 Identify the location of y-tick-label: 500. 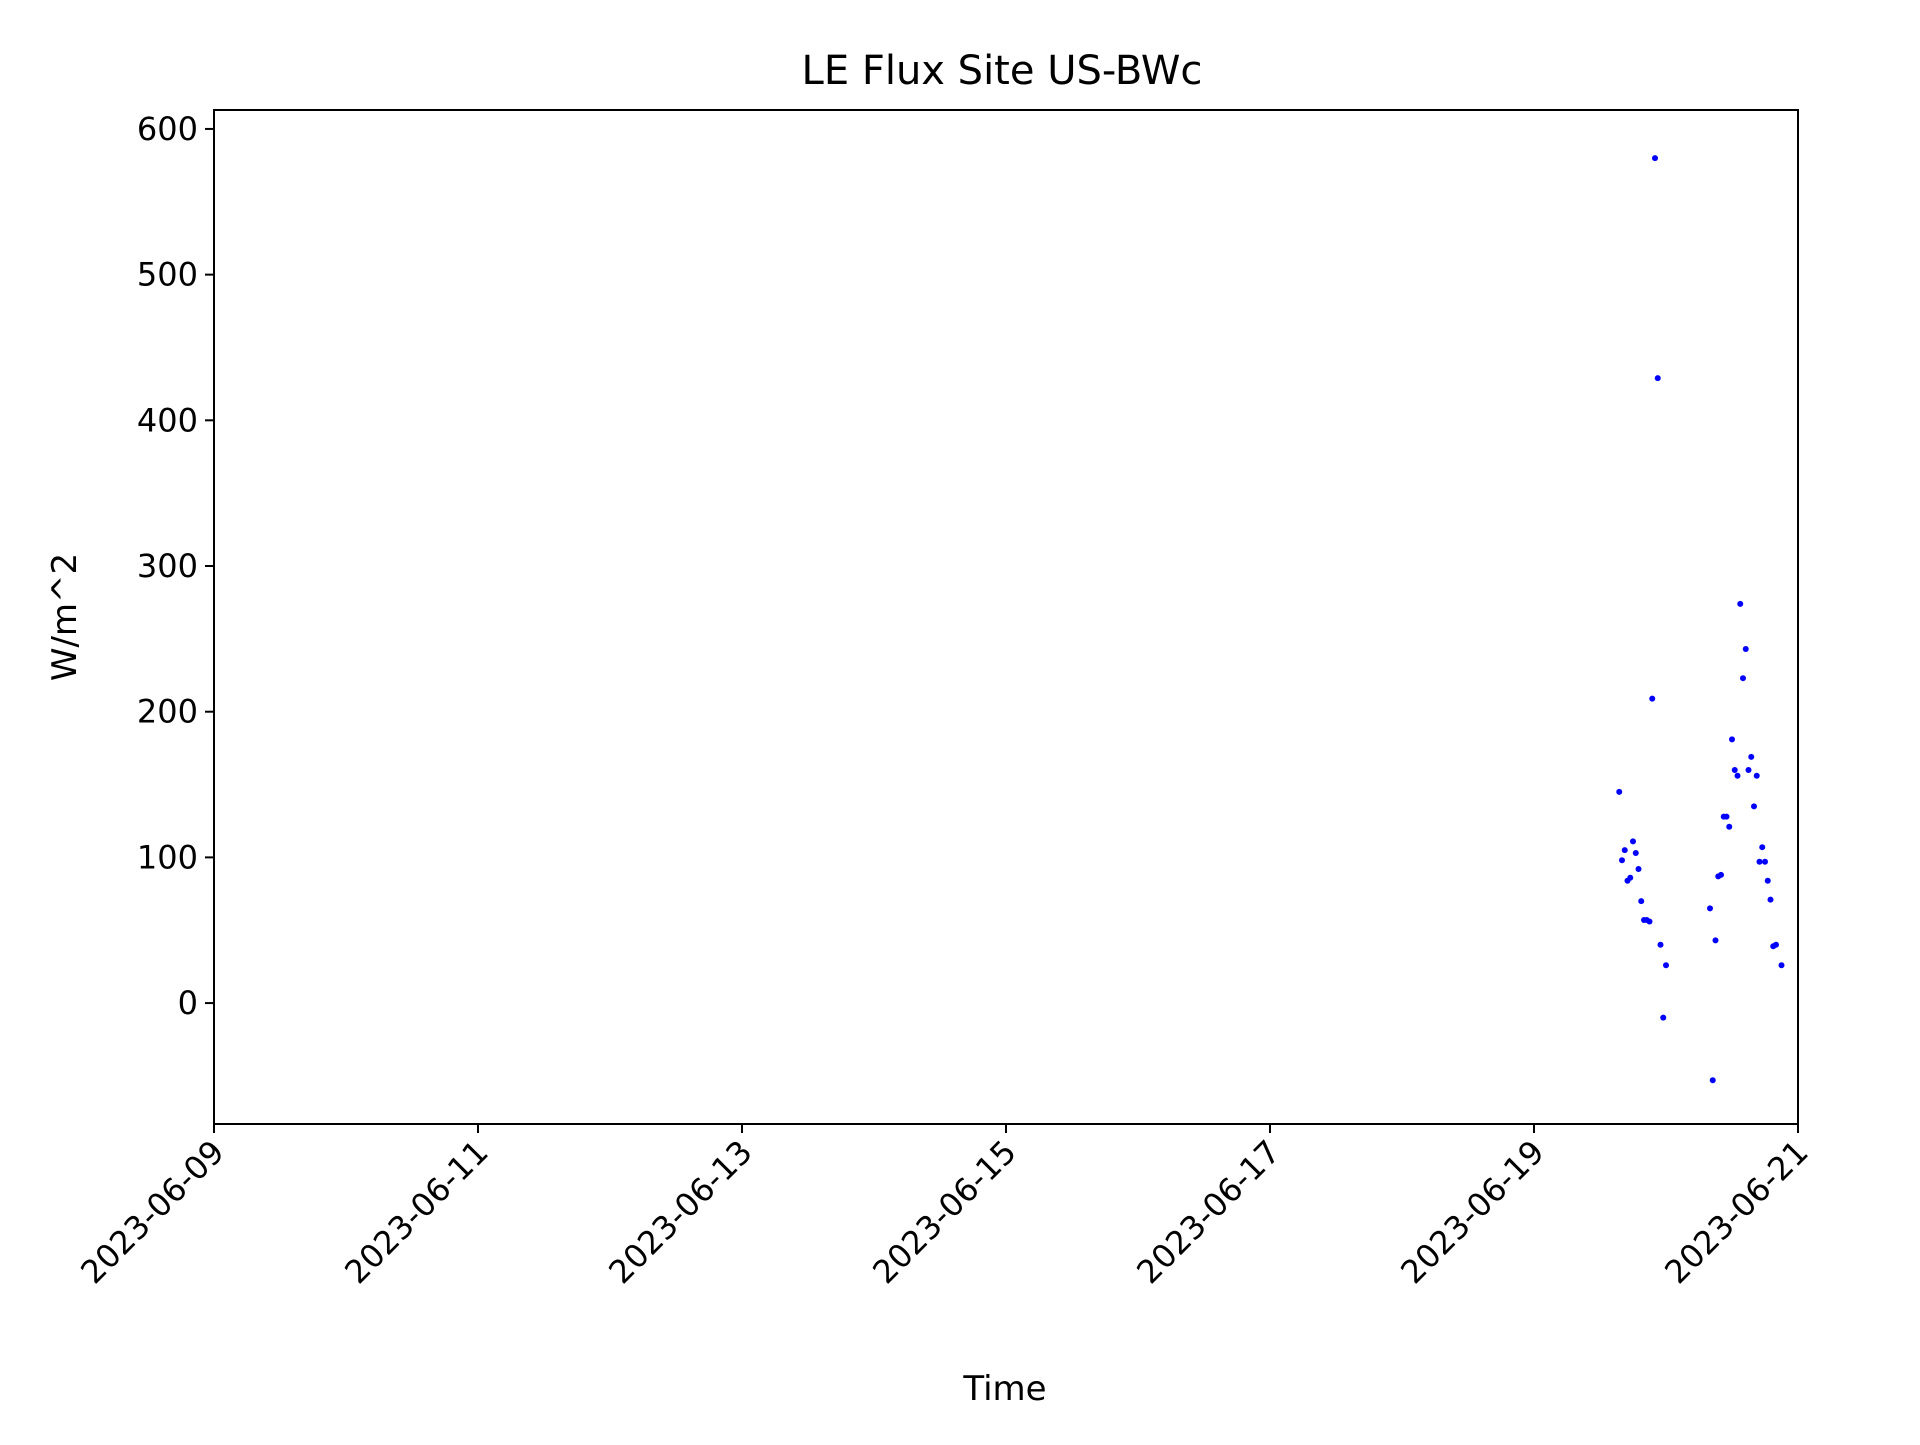
(167, 275).